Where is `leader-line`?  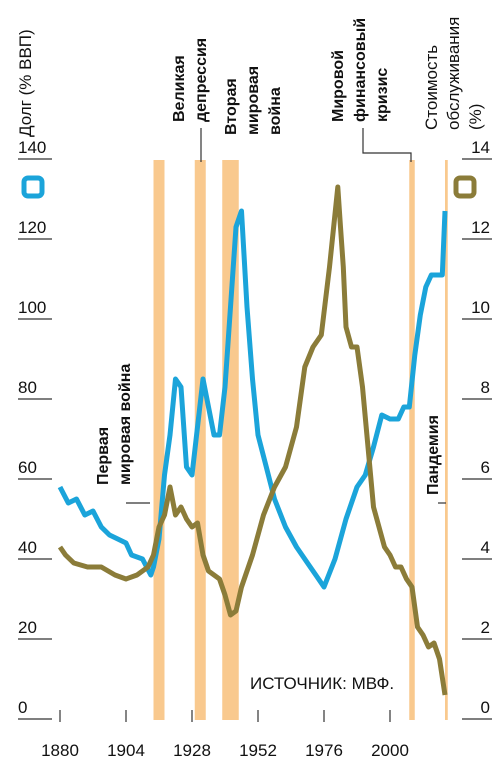 leader-line is located at coordinates (387, 145).